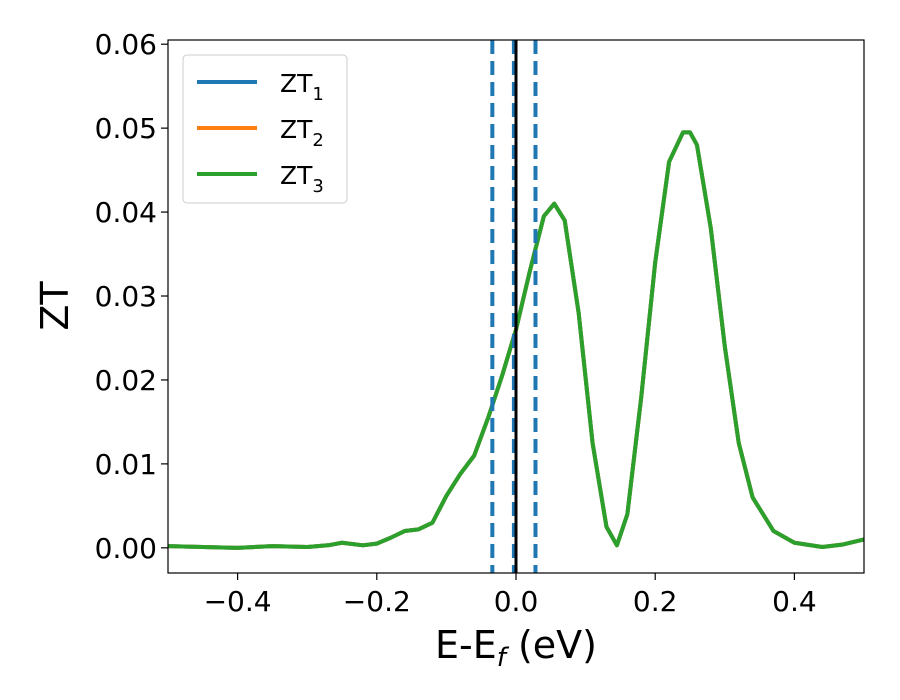 The image size is (900, 700). What do you see at coordinates (655, 601) in the screenshot?
I see `x-tick-label: 0.2` at bounding box center [655, 601].